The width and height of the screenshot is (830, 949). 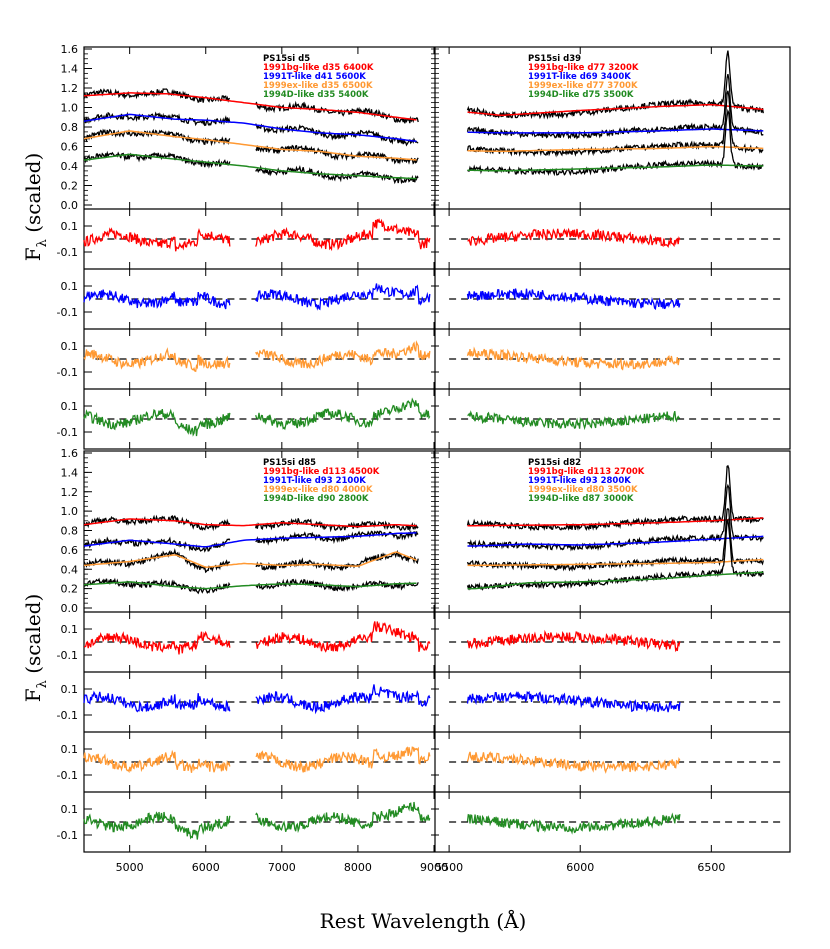 What do you see at coordinates (449, 867) in the screenshot?
I see `x-tick-label: 5500` at bounding box center [449, 867].